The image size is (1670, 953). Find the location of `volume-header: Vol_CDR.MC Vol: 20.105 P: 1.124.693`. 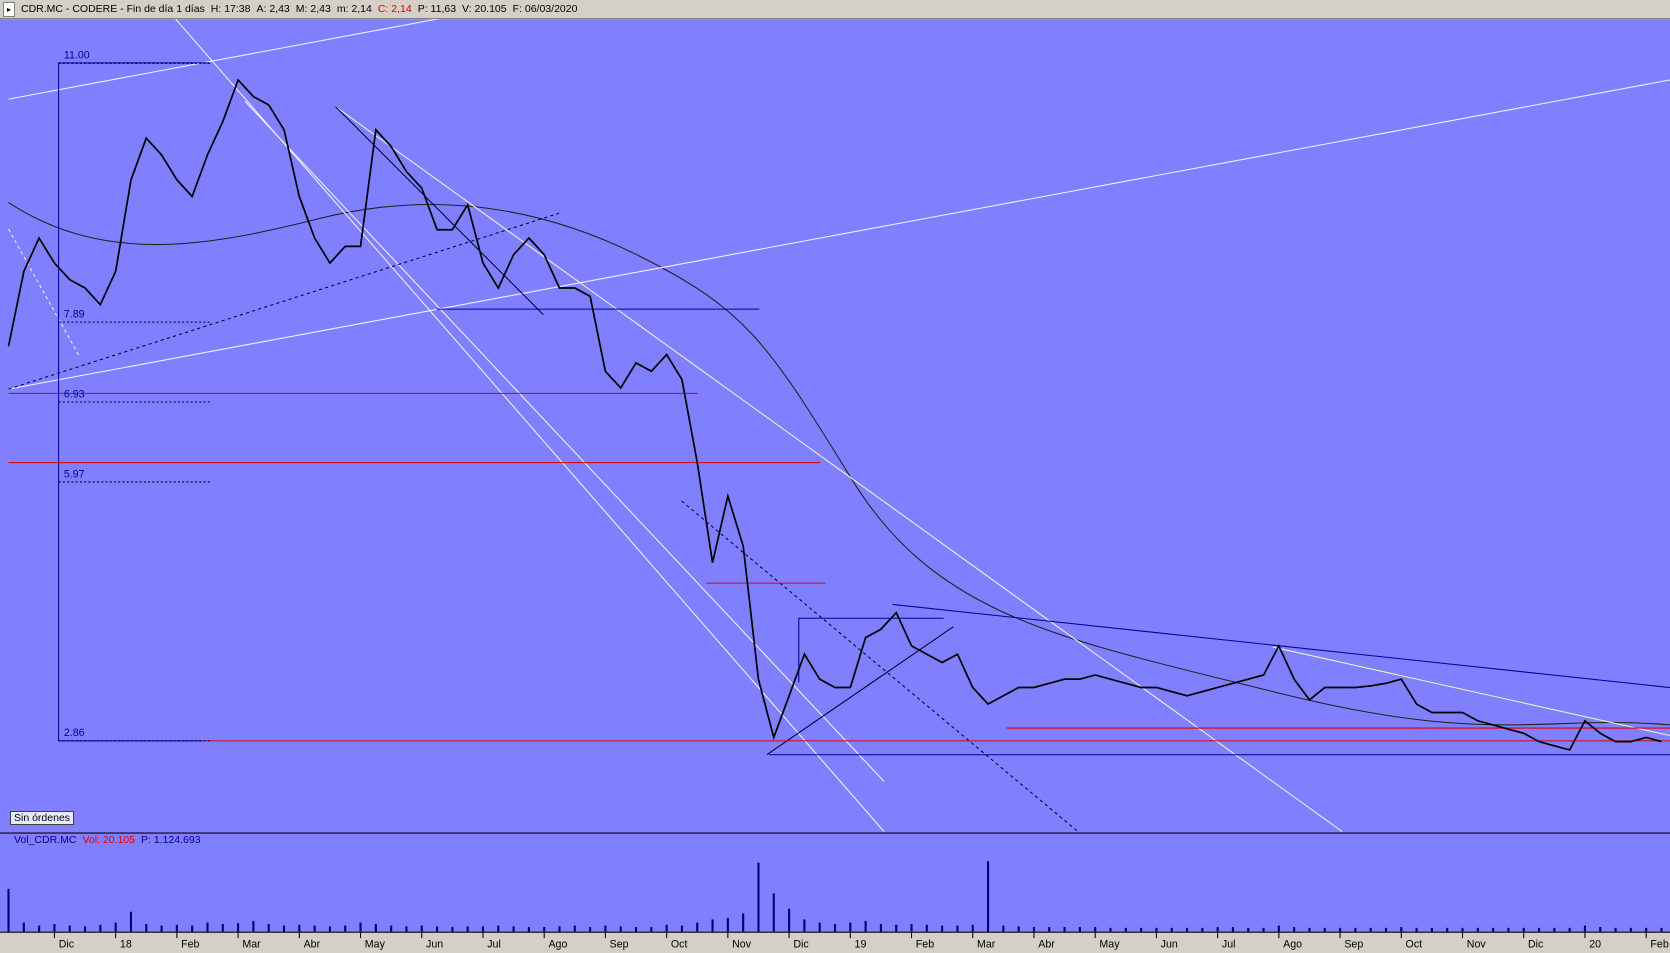

volume-header: Vol_CDR.MC Vol: 20.105 P: 1.124.693 is located at coordinates (107, 840).